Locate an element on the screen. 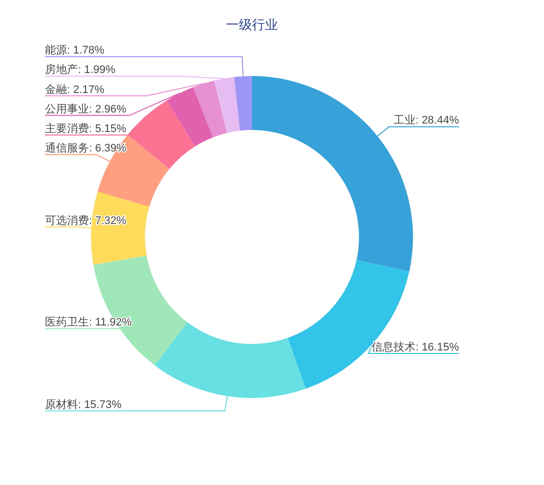  slice-label: 主要消费: 5.15% is located at coordinates (86, 128).